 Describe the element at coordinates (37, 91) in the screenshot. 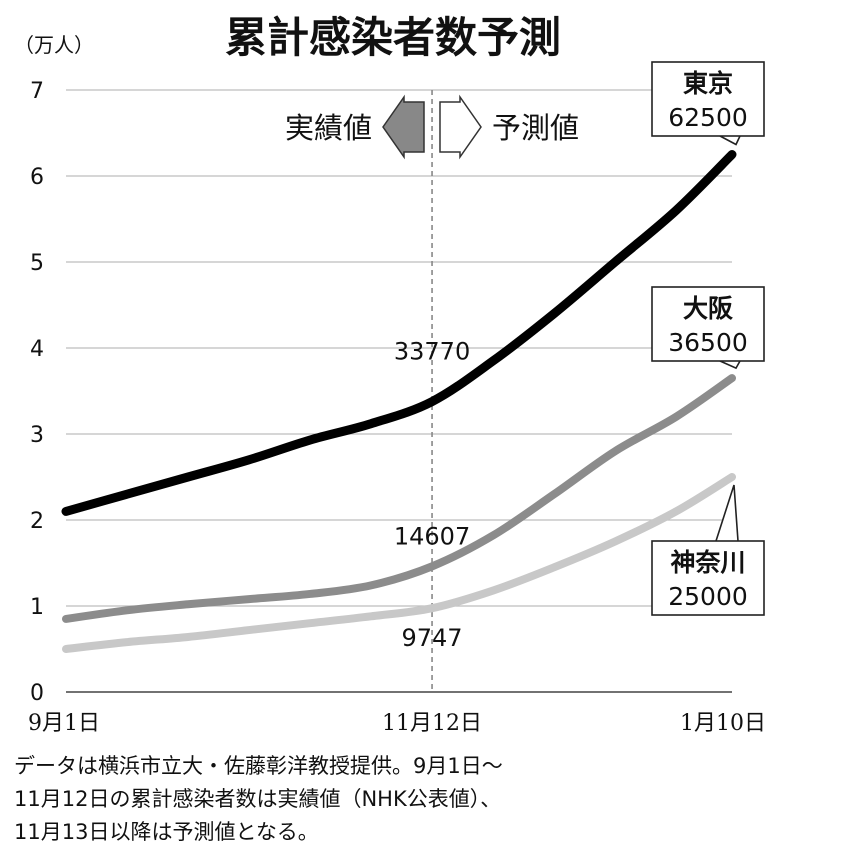

I see `y-tick-label: 7` at that location.